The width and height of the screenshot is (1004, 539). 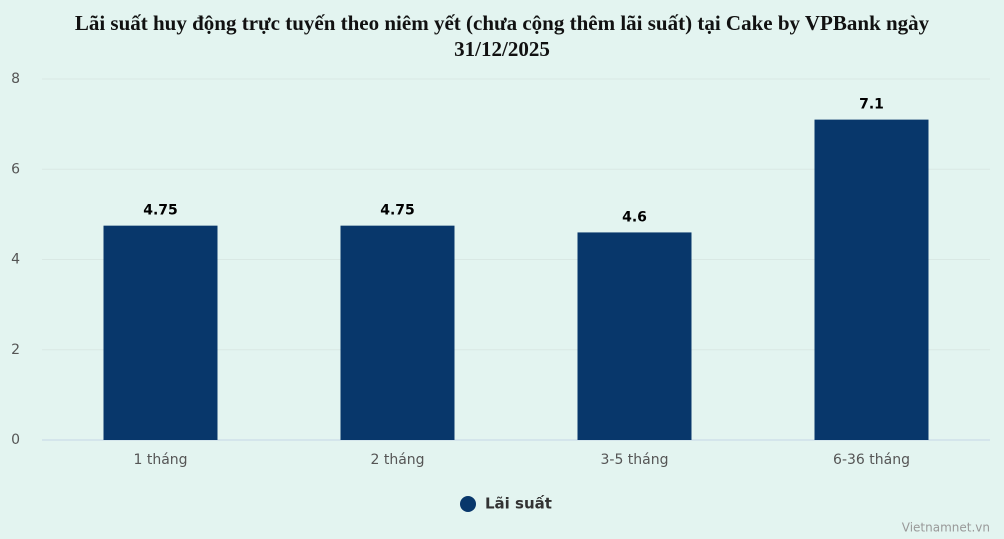 What do you see at coordinates (871, 460) in the screenshot?
I see `x-tick-label: 6-36 tháng` at bounding box center [871, 460].